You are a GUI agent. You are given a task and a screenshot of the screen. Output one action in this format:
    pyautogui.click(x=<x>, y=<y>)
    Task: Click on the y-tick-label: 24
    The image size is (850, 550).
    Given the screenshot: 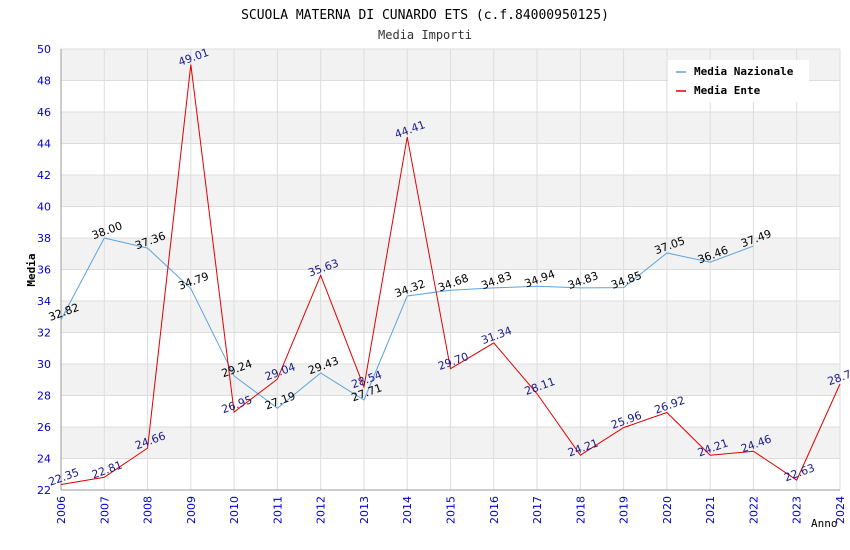 What is the action you would take?
    pyautogui.click(x=44, y=459)
    